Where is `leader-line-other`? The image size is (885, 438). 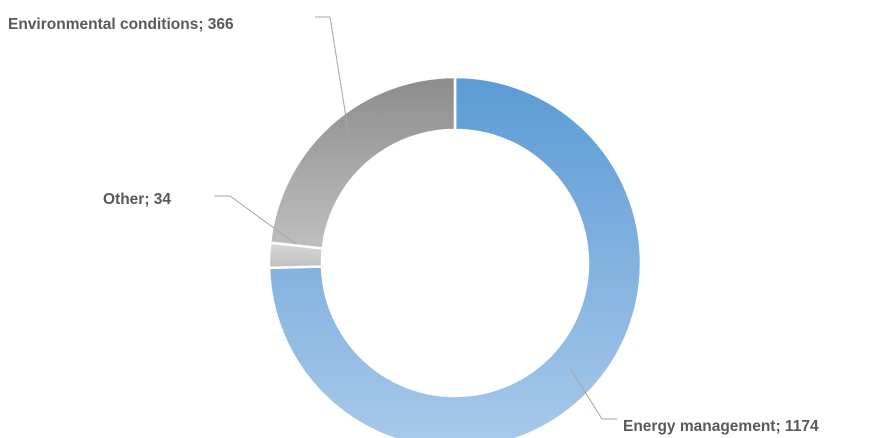 leader-line-other is located at coordinates (255, 220).